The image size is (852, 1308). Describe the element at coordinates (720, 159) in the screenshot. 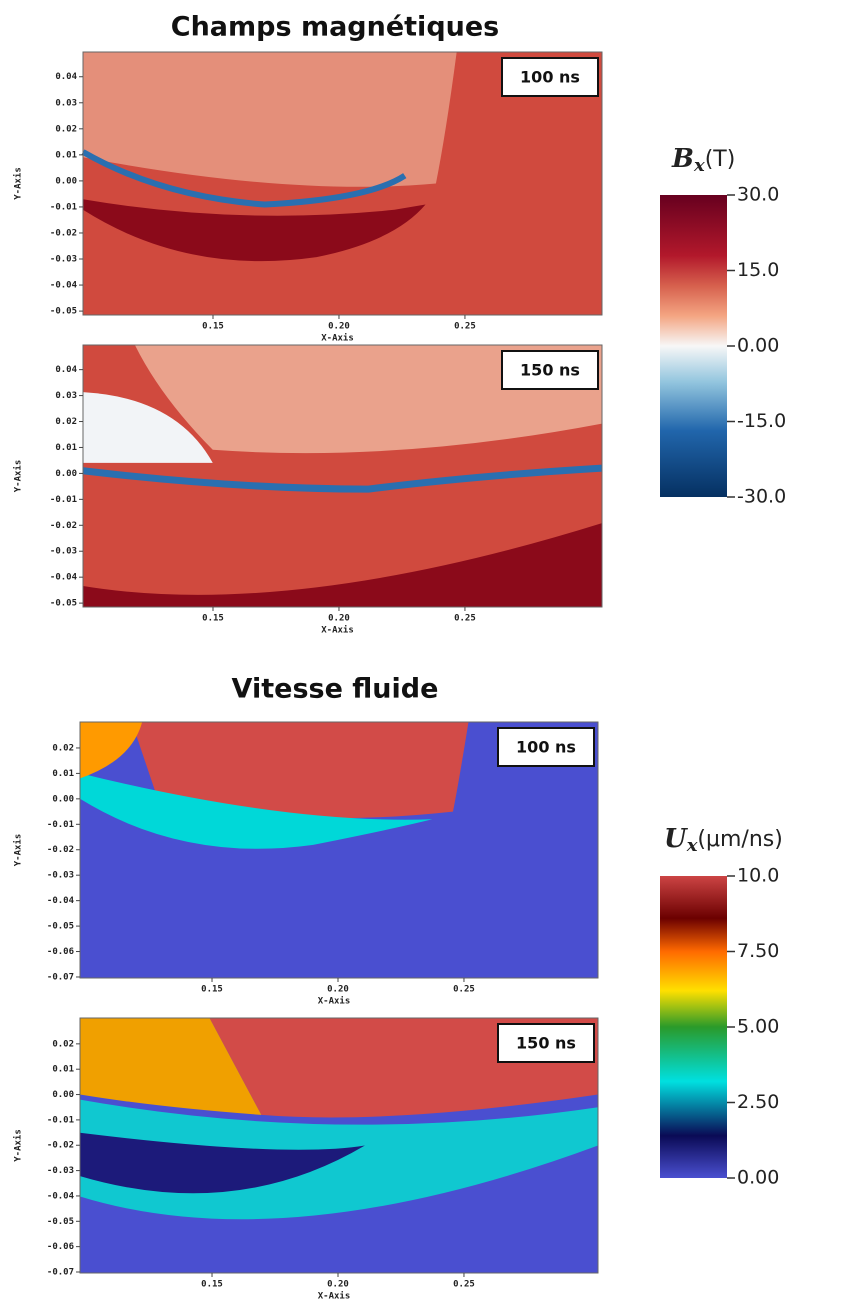

I see `colorbar-unit: (T)` at that location.